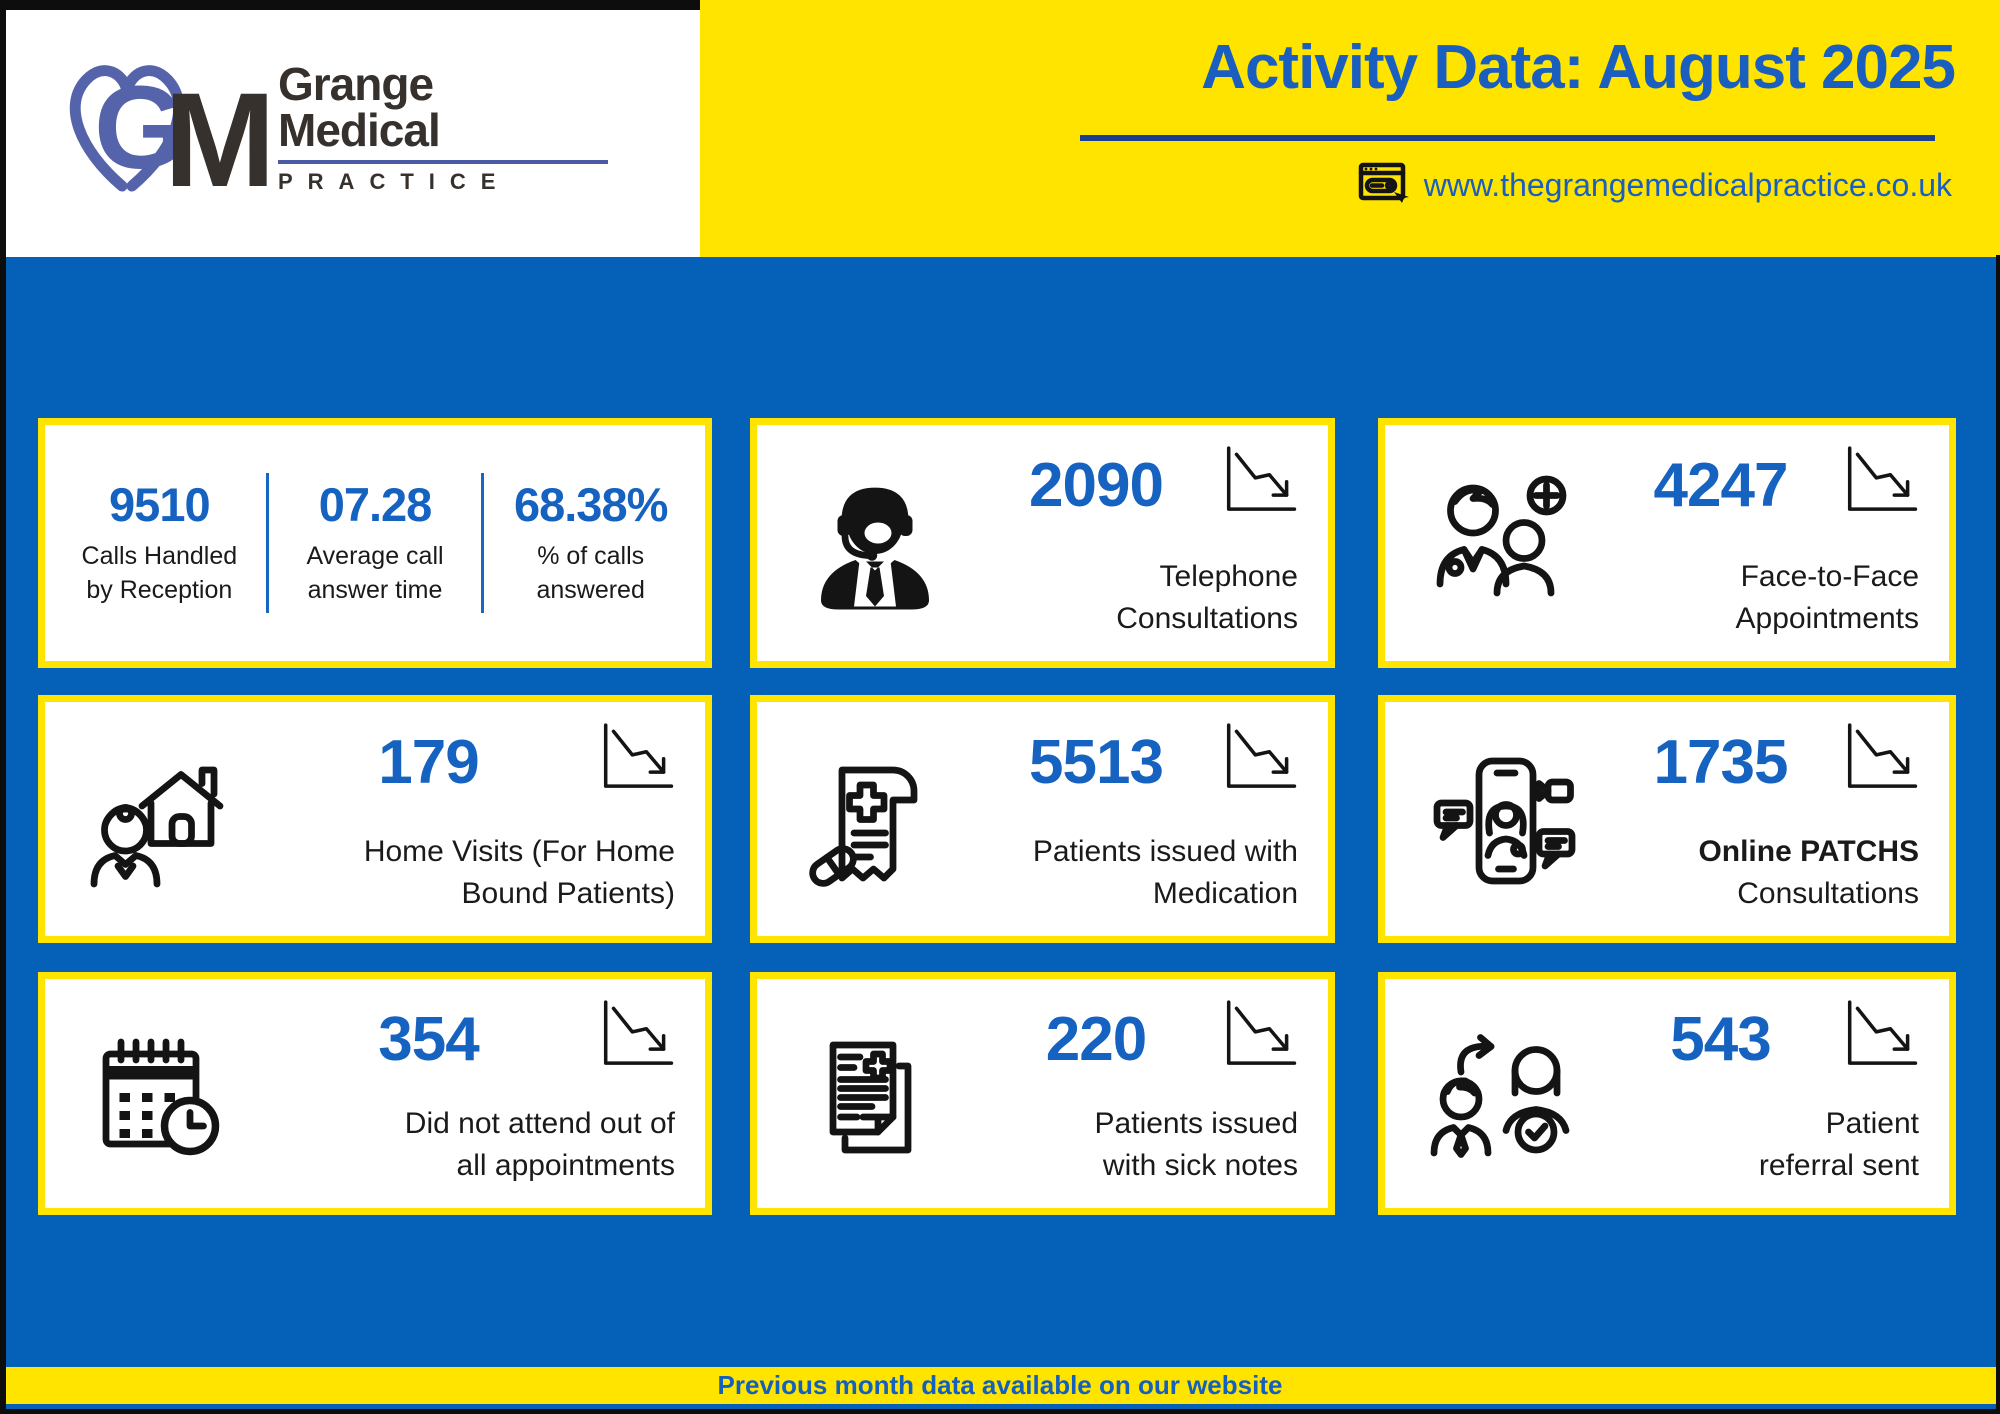 This screenshot has height=1414, width=2000. Describe the element at coordinates (394, 181) in the screenshot. I see `logo-practice-label: PRACTICE` at that location.